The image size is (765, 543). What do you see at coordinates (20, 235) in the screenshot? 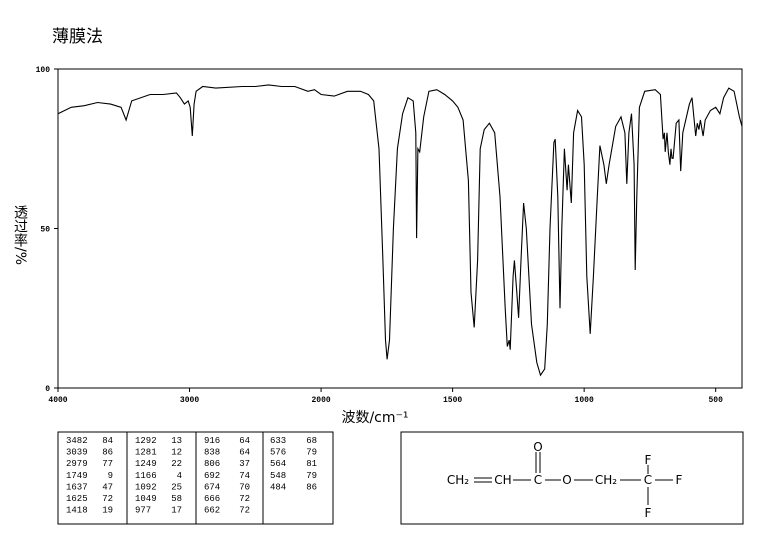
I see `y-axis-label: 透过率/%` at bounding box center [20, 235].